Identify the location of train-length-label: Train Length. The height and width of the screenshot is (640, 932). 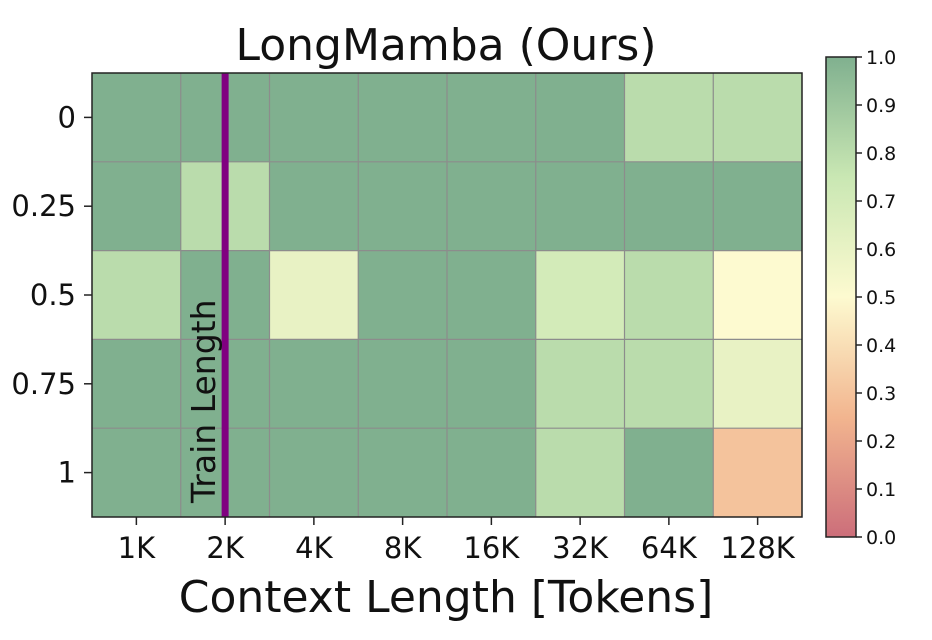
(203, 402).